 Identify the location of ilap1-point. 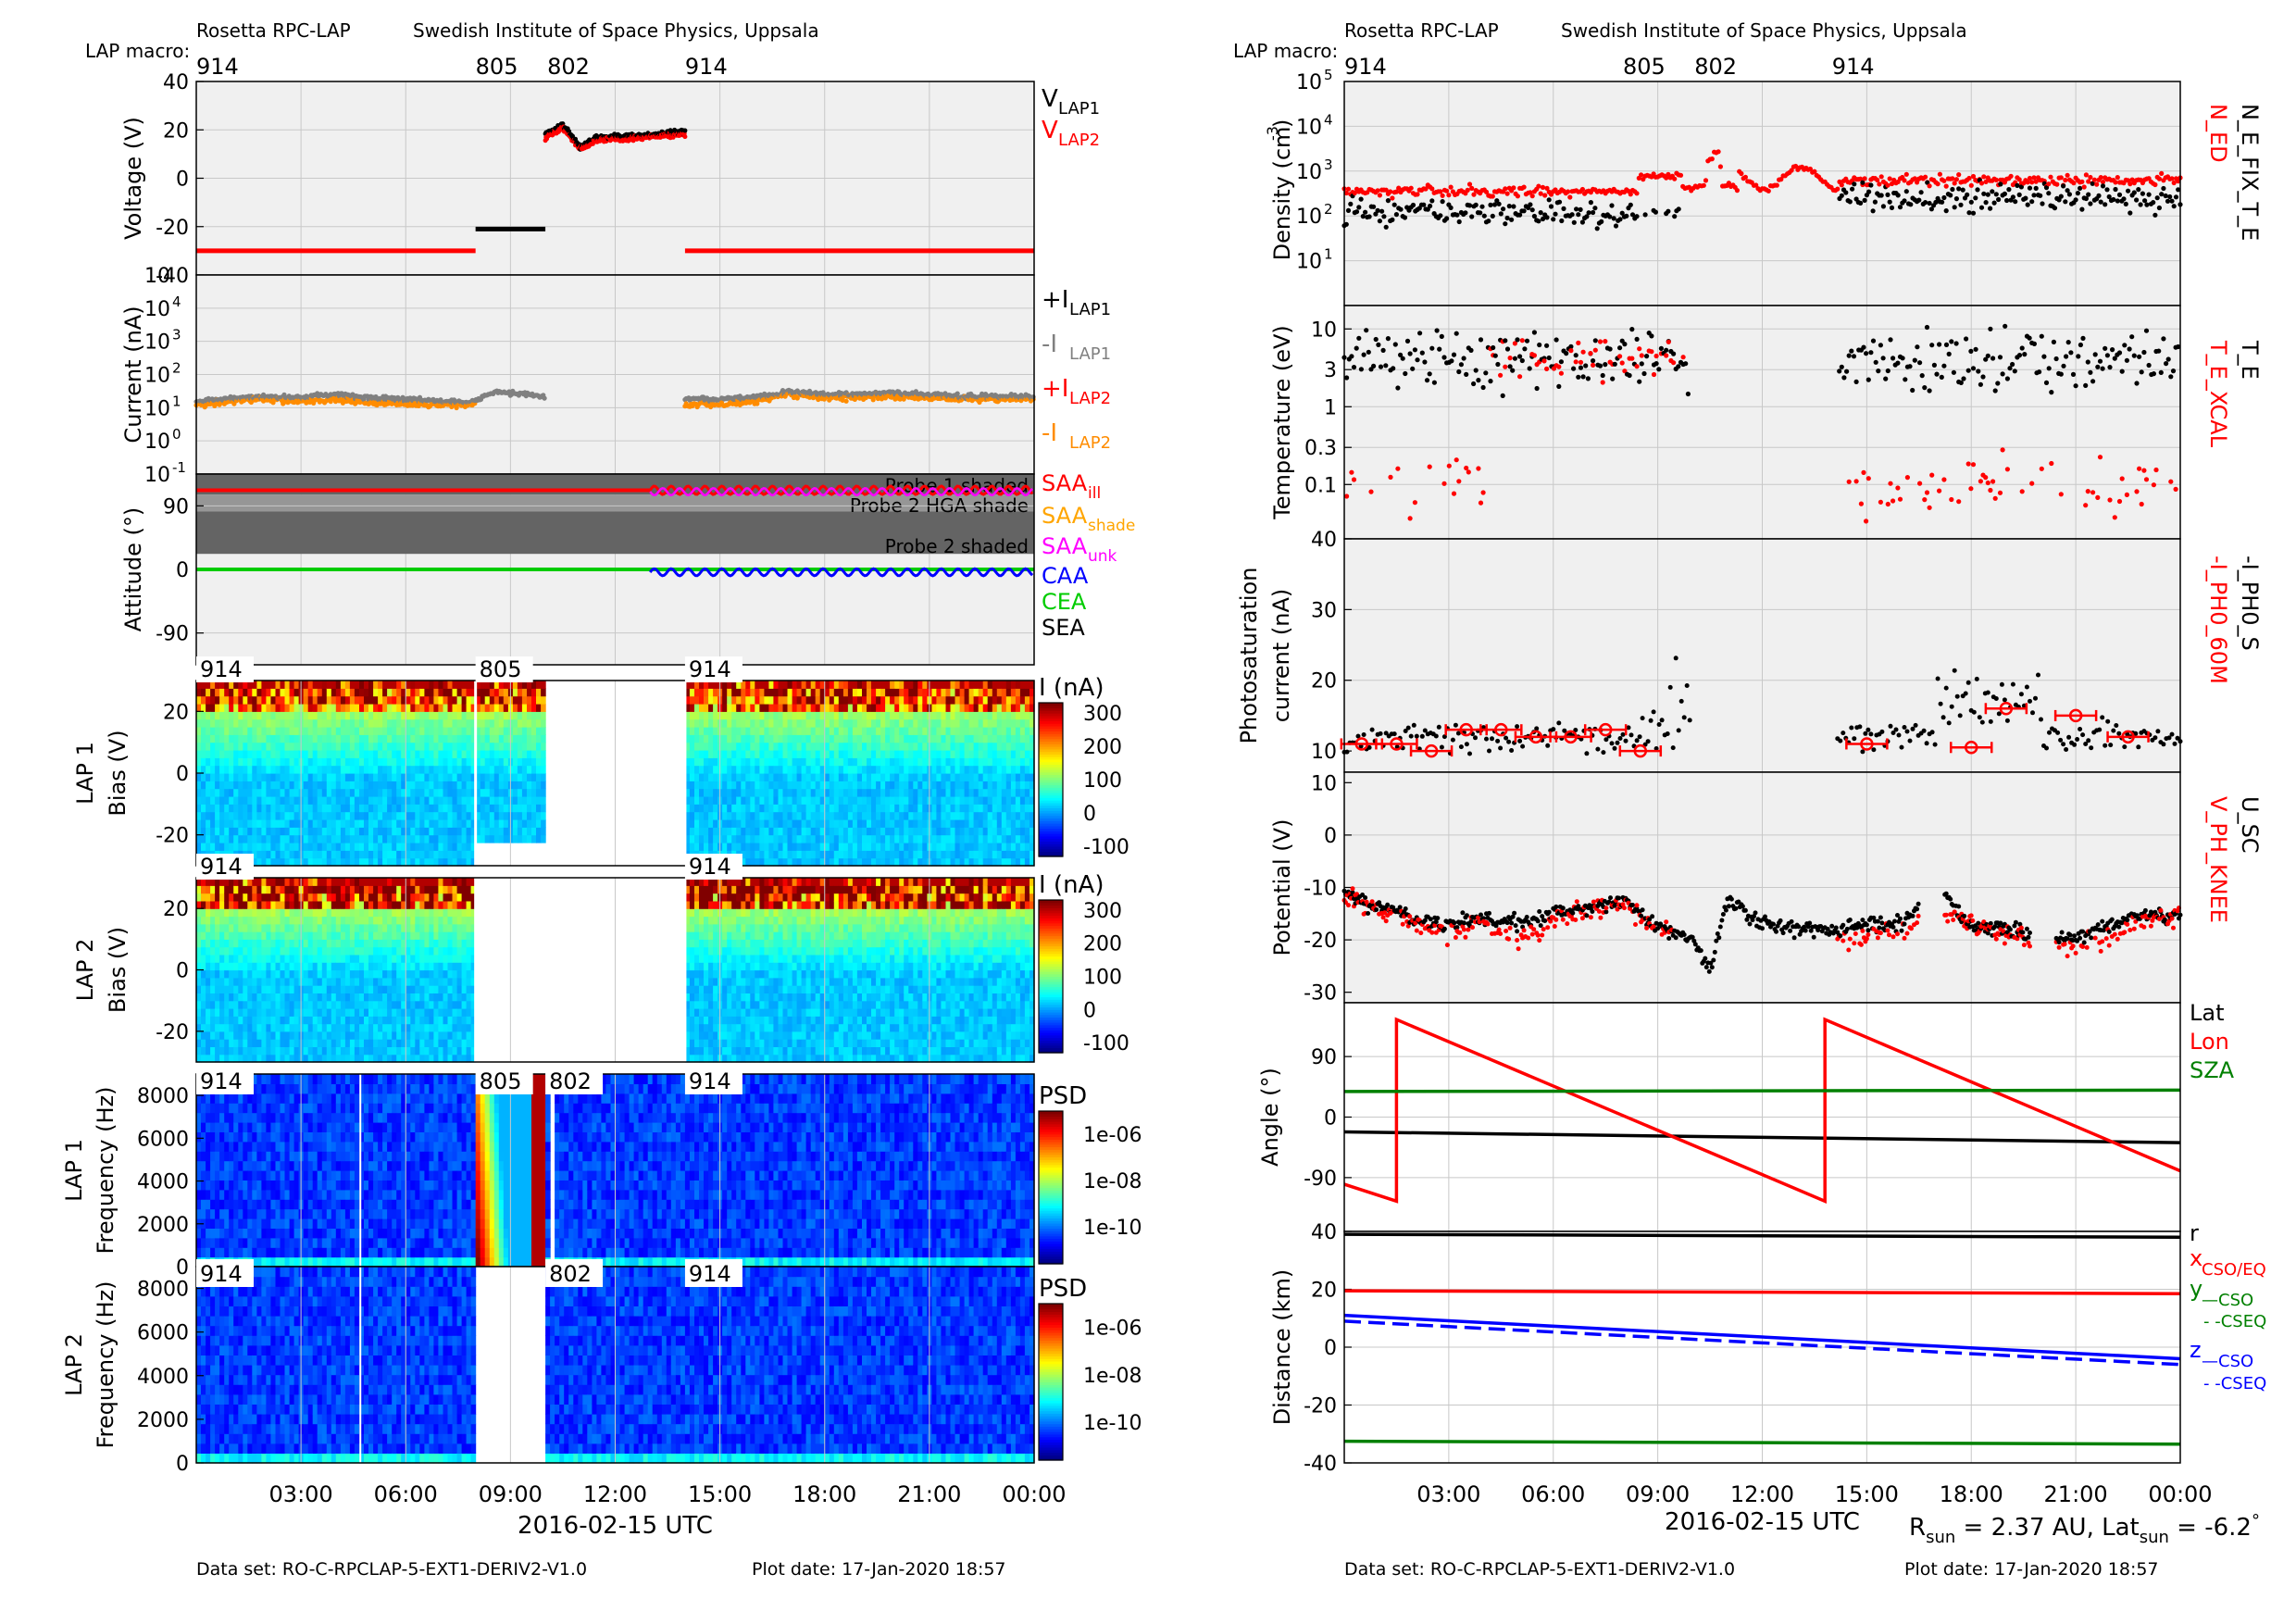
(544, 398).